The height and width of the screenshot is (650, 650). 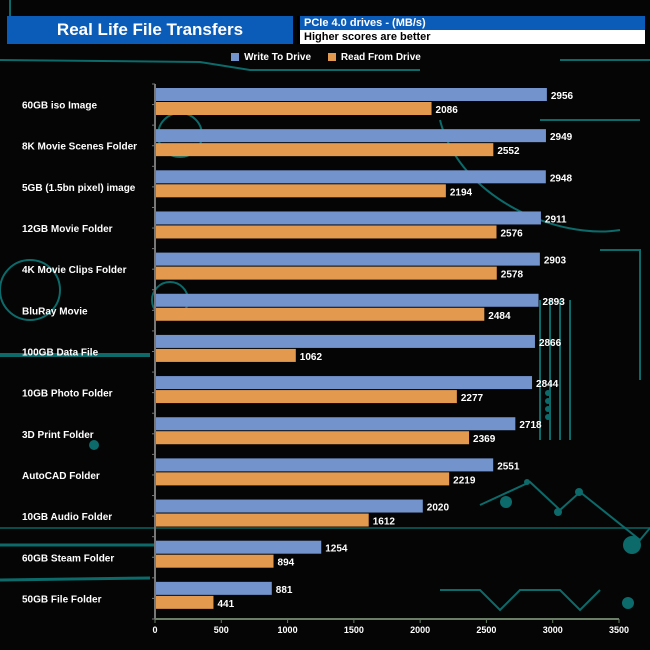 I want to click on category-label: BluRay Movie, so click(x=55, y=311).